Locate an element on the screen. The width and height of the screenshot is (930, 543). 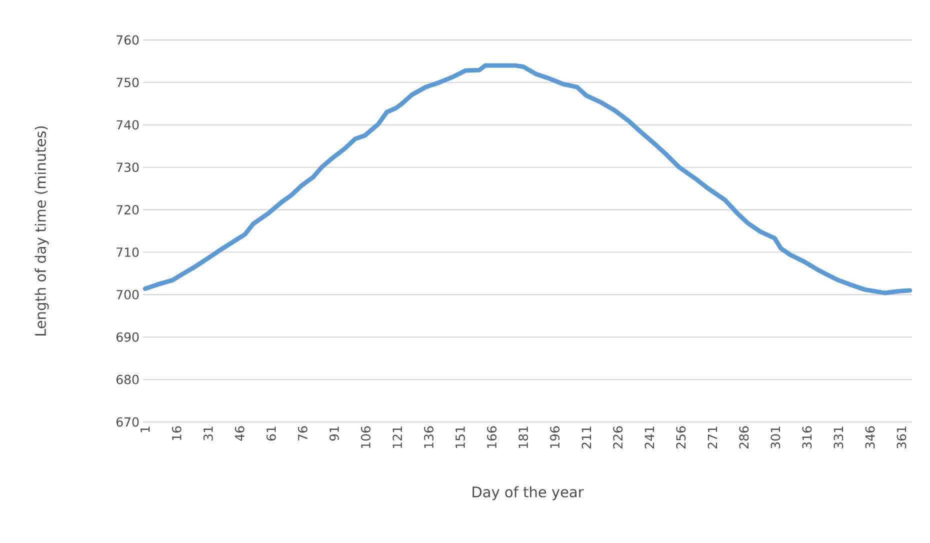
x-tick-label: 121 is located at coordinates (397, 437).